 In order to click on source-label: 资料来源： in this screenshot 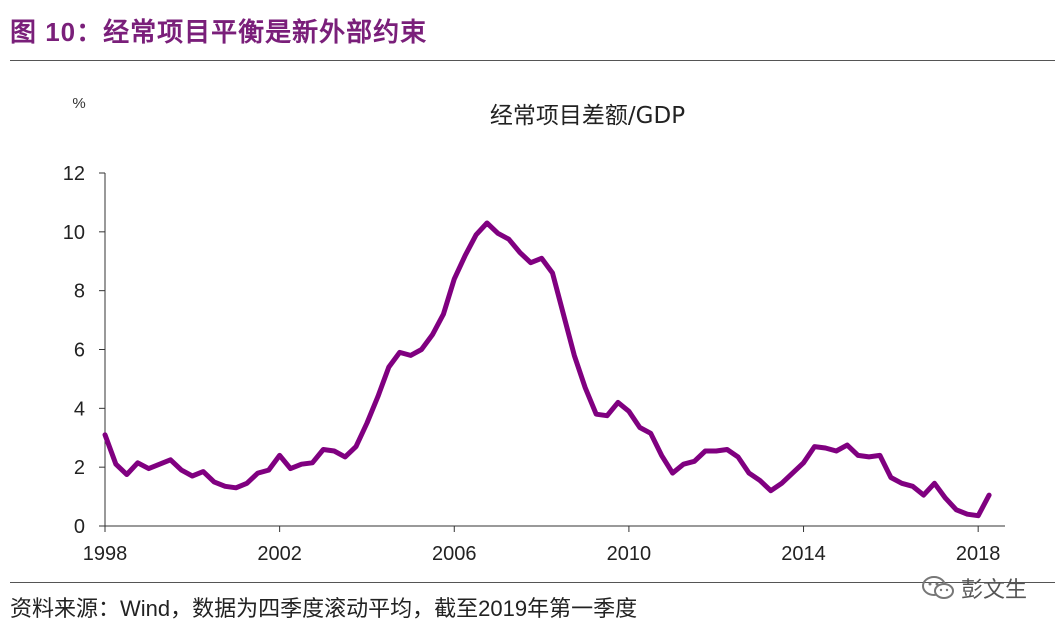, I will do `click(65, 609)`.